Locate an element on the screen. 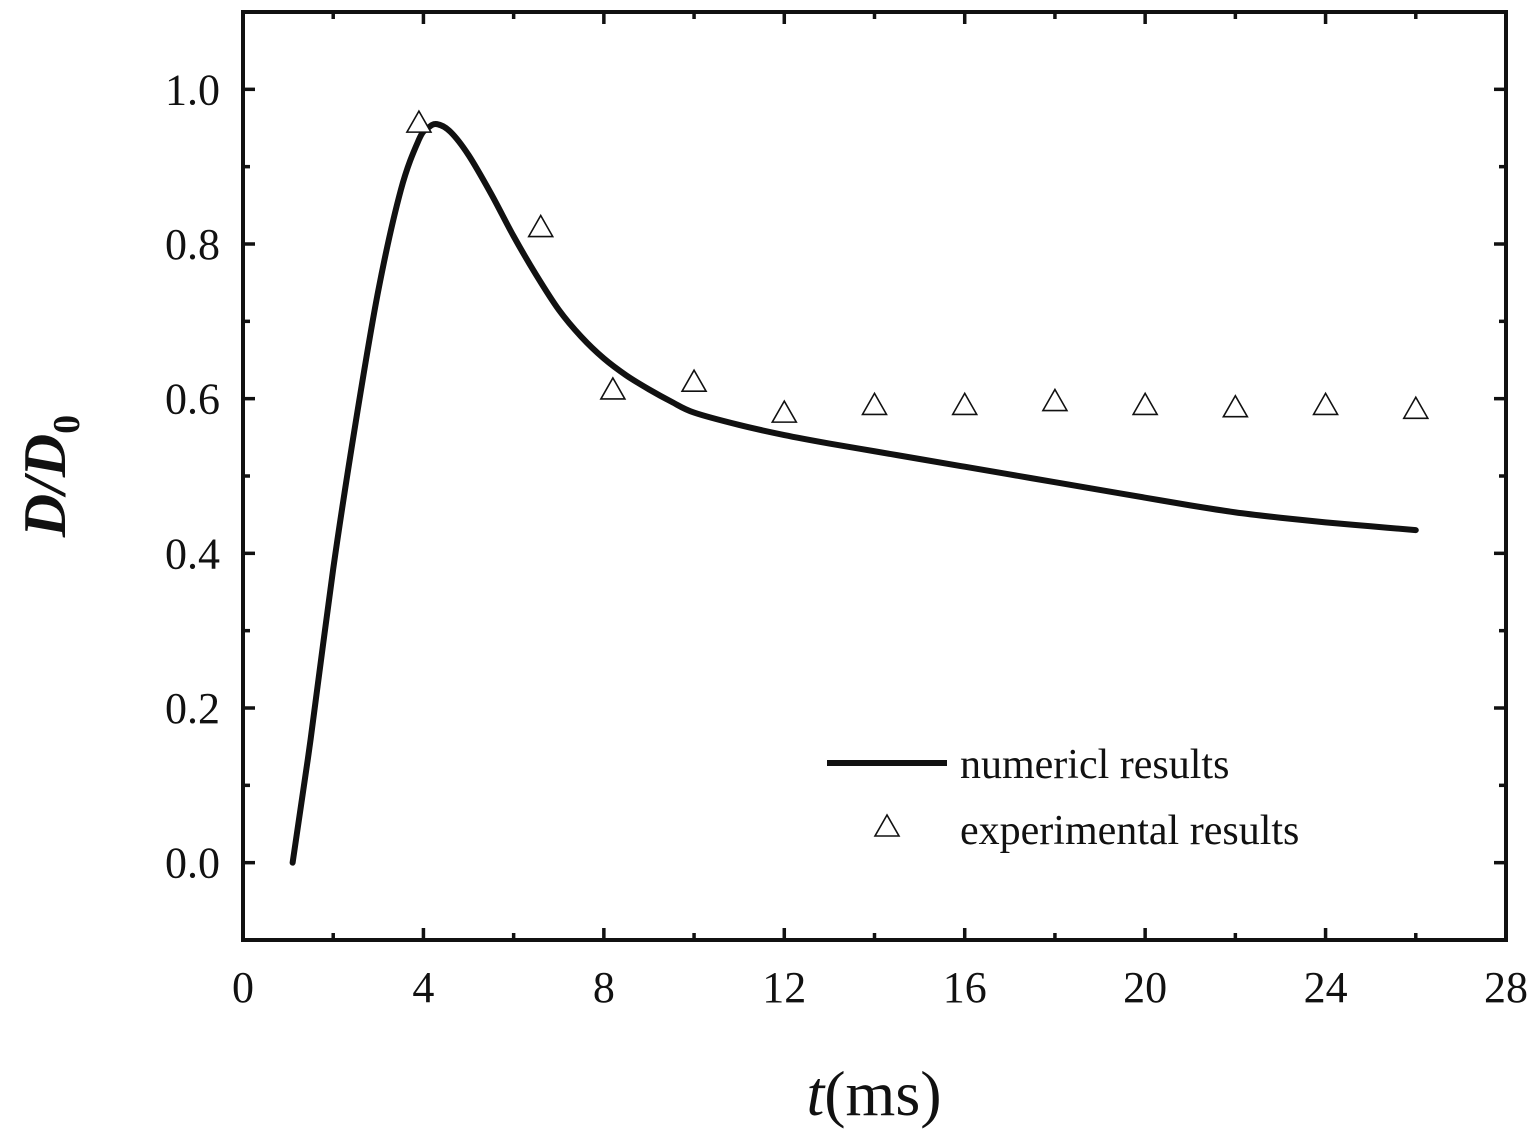 This screenshot has width=1535, height=1134. y-tick-label: 0.4 is located at coordinates (192, 553).